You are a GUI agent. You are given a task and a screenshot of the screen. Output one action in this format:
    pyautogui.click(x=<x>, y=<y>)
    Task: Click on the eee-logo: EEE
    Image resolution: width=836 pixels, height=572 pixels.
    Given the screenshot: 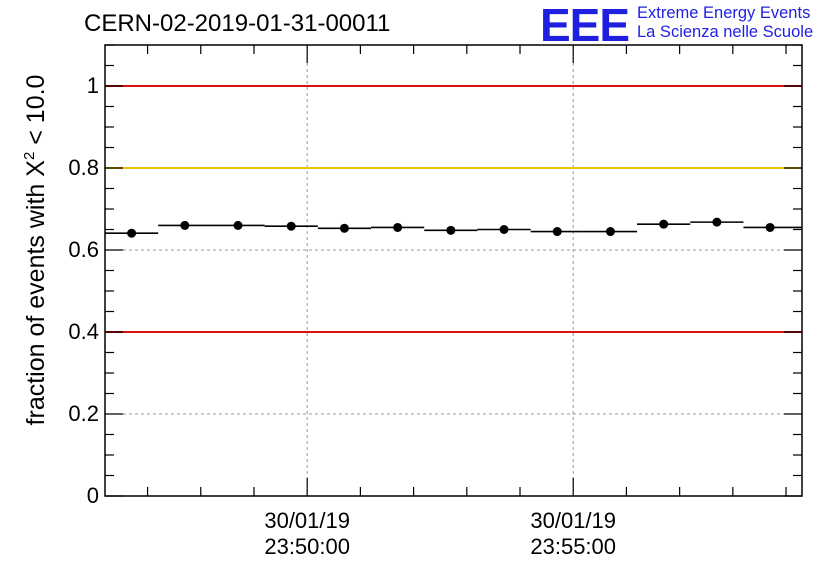 What is the action you would take?
    pyautogui.click(x=585, y=25)
    